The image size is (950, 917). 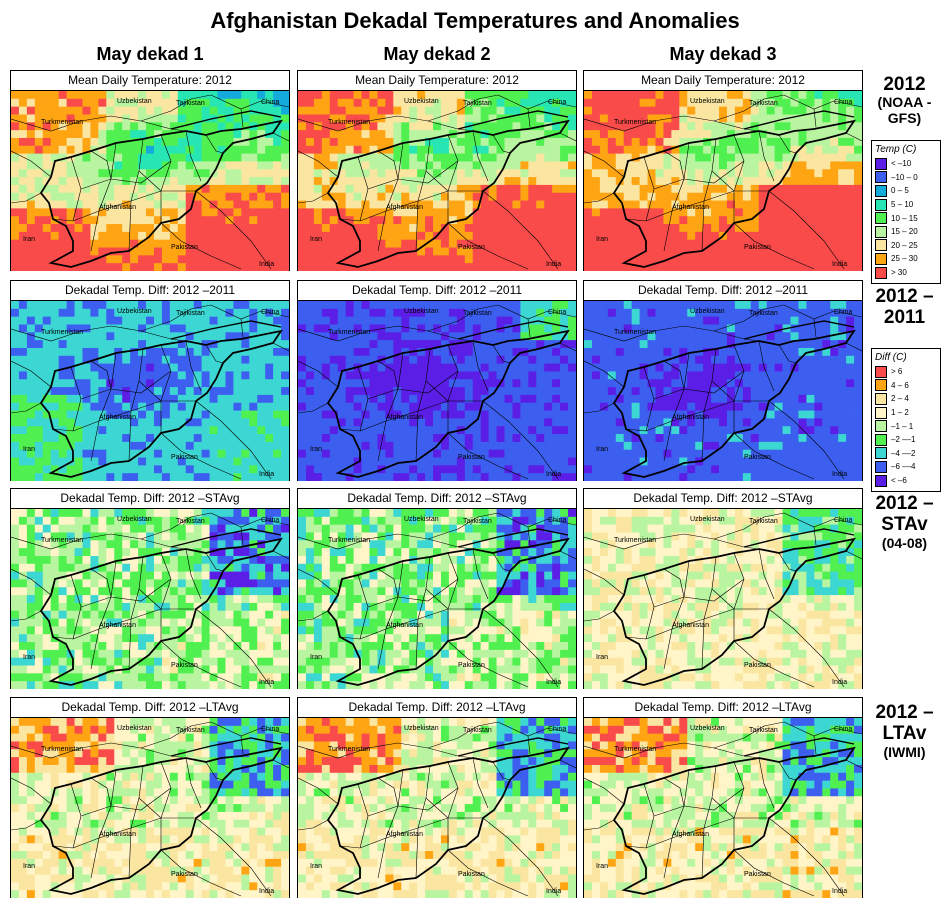 What do you see at coordinates (906, 399) in the screenshot?
I see `legend-item: 2 – 4` at bounding box center [906, 399].